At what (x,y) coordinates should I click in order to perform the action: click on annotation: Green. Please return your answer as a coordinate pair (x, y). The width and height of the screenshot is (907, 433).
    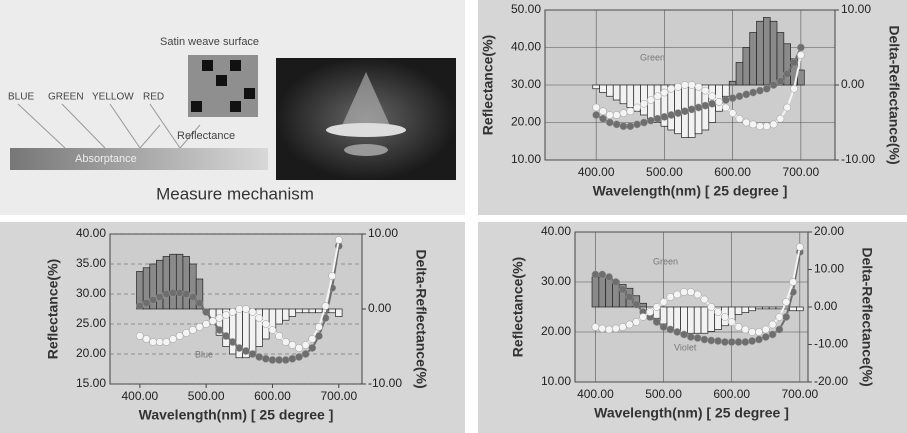
    Looking at the image, I should click on (652, 57).